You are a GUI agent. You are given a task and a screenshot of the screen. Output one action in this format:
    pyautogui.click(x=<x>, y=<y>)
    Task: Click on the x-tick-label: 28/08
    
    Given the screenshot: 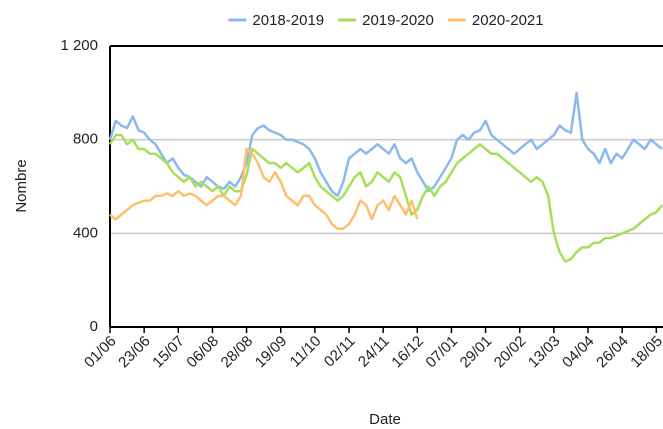 What is the action you would take?
    pyautogui.click(x=237, y=352)
    